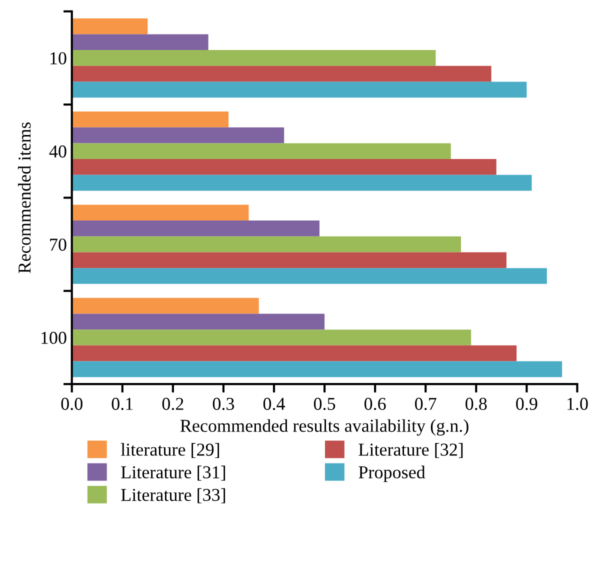 Image resolution: width=589 pixels, height=569 pixels. What do you see at coordinates (527, 404) in the screenshot?
I see `x-tick-label: 0.9` at bounding box center [527, 404].